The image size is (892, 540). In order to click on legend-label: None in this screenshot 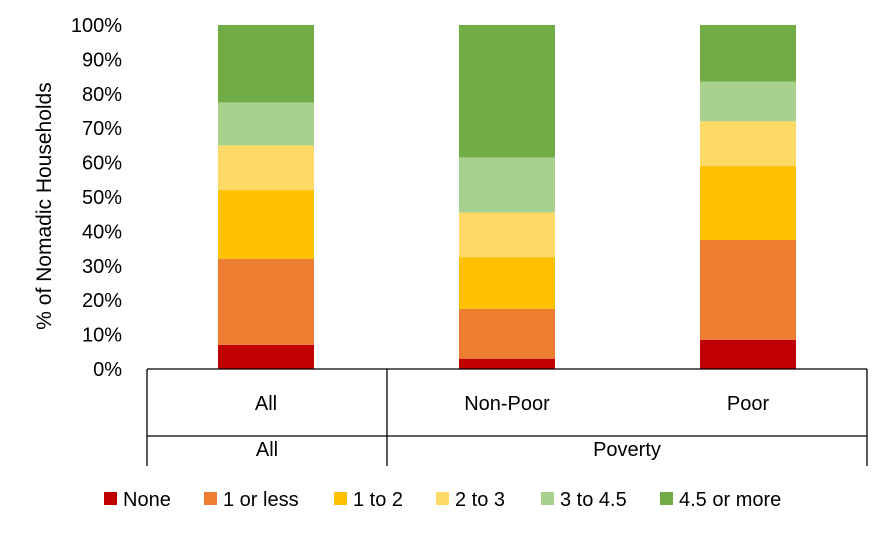, I will do `click(147, 500)`.